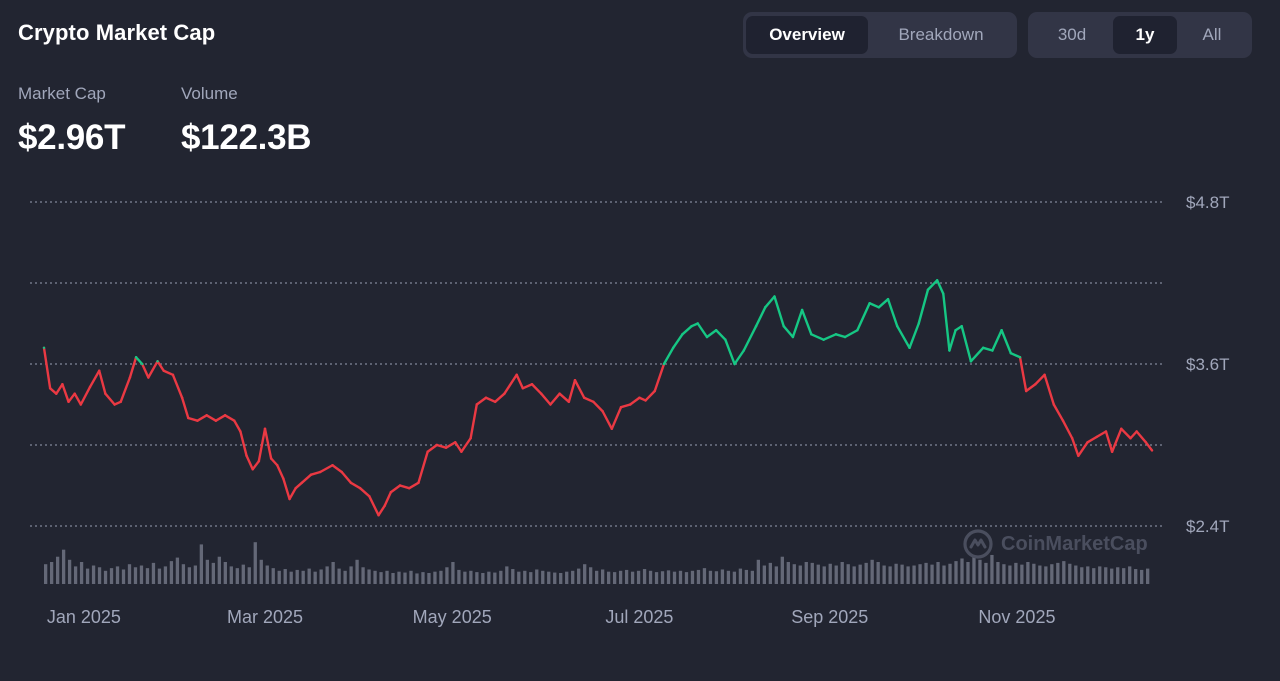  Describe the element at coordinates (1072, 34) in the screenshot. I see `range-30d-button: 30d` at that location.